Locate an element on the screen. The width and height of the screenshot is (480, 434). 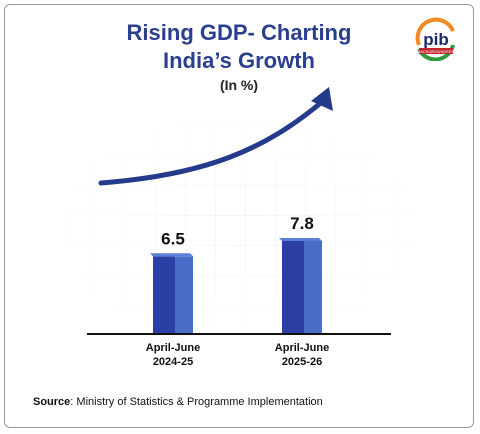
x-tick-label: 2024-25 is located at coordinates (173, 362).